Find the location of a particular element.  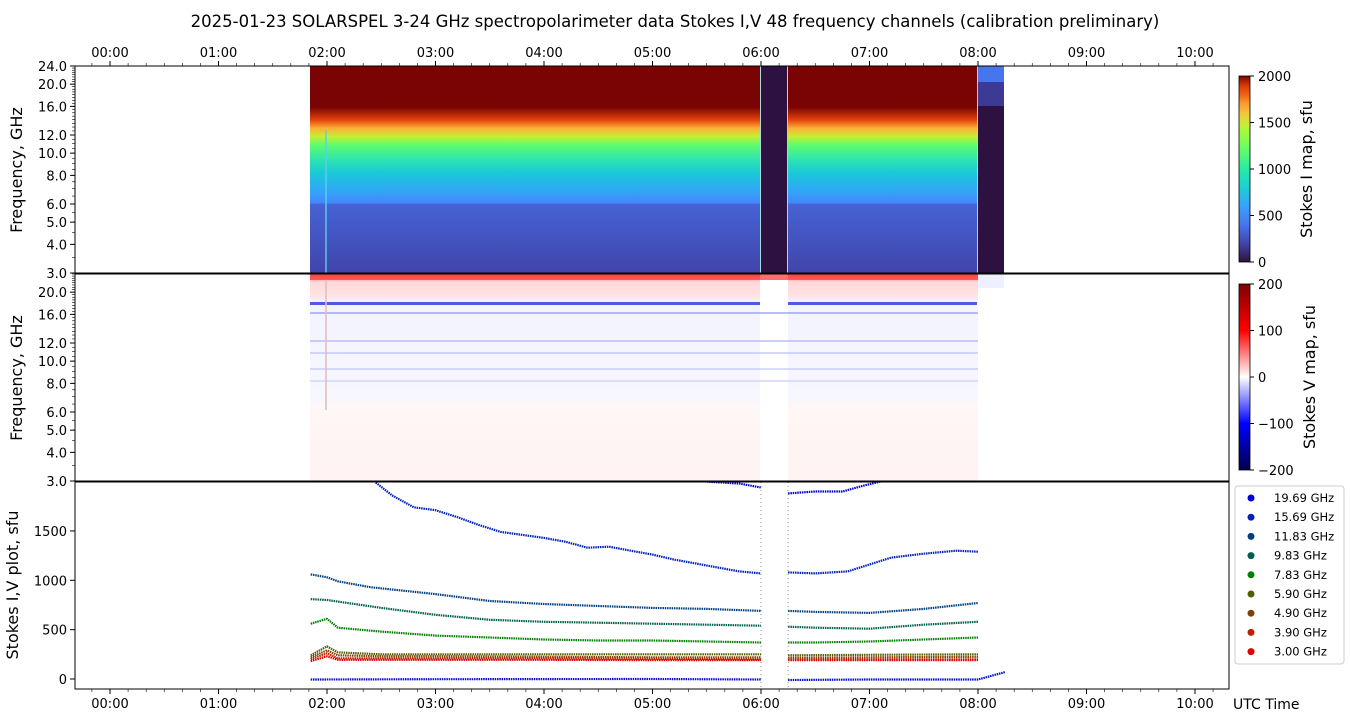

stokes-i-colorbar: 2000 1500 1000 500 0 Stokes I map, sfu is located at coordinates (1277, 170).